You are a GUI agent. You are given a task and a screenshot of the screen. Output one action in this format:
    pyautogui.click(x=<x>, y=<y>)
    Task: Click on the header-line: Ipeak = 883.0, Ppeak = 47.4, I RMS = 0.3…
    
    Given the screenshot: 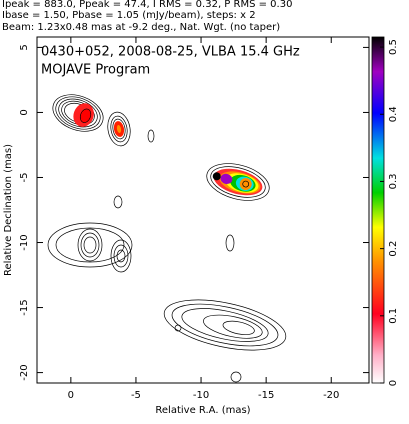 What is the action you would take?
    pyautogui.click(x=147, y=5)
    